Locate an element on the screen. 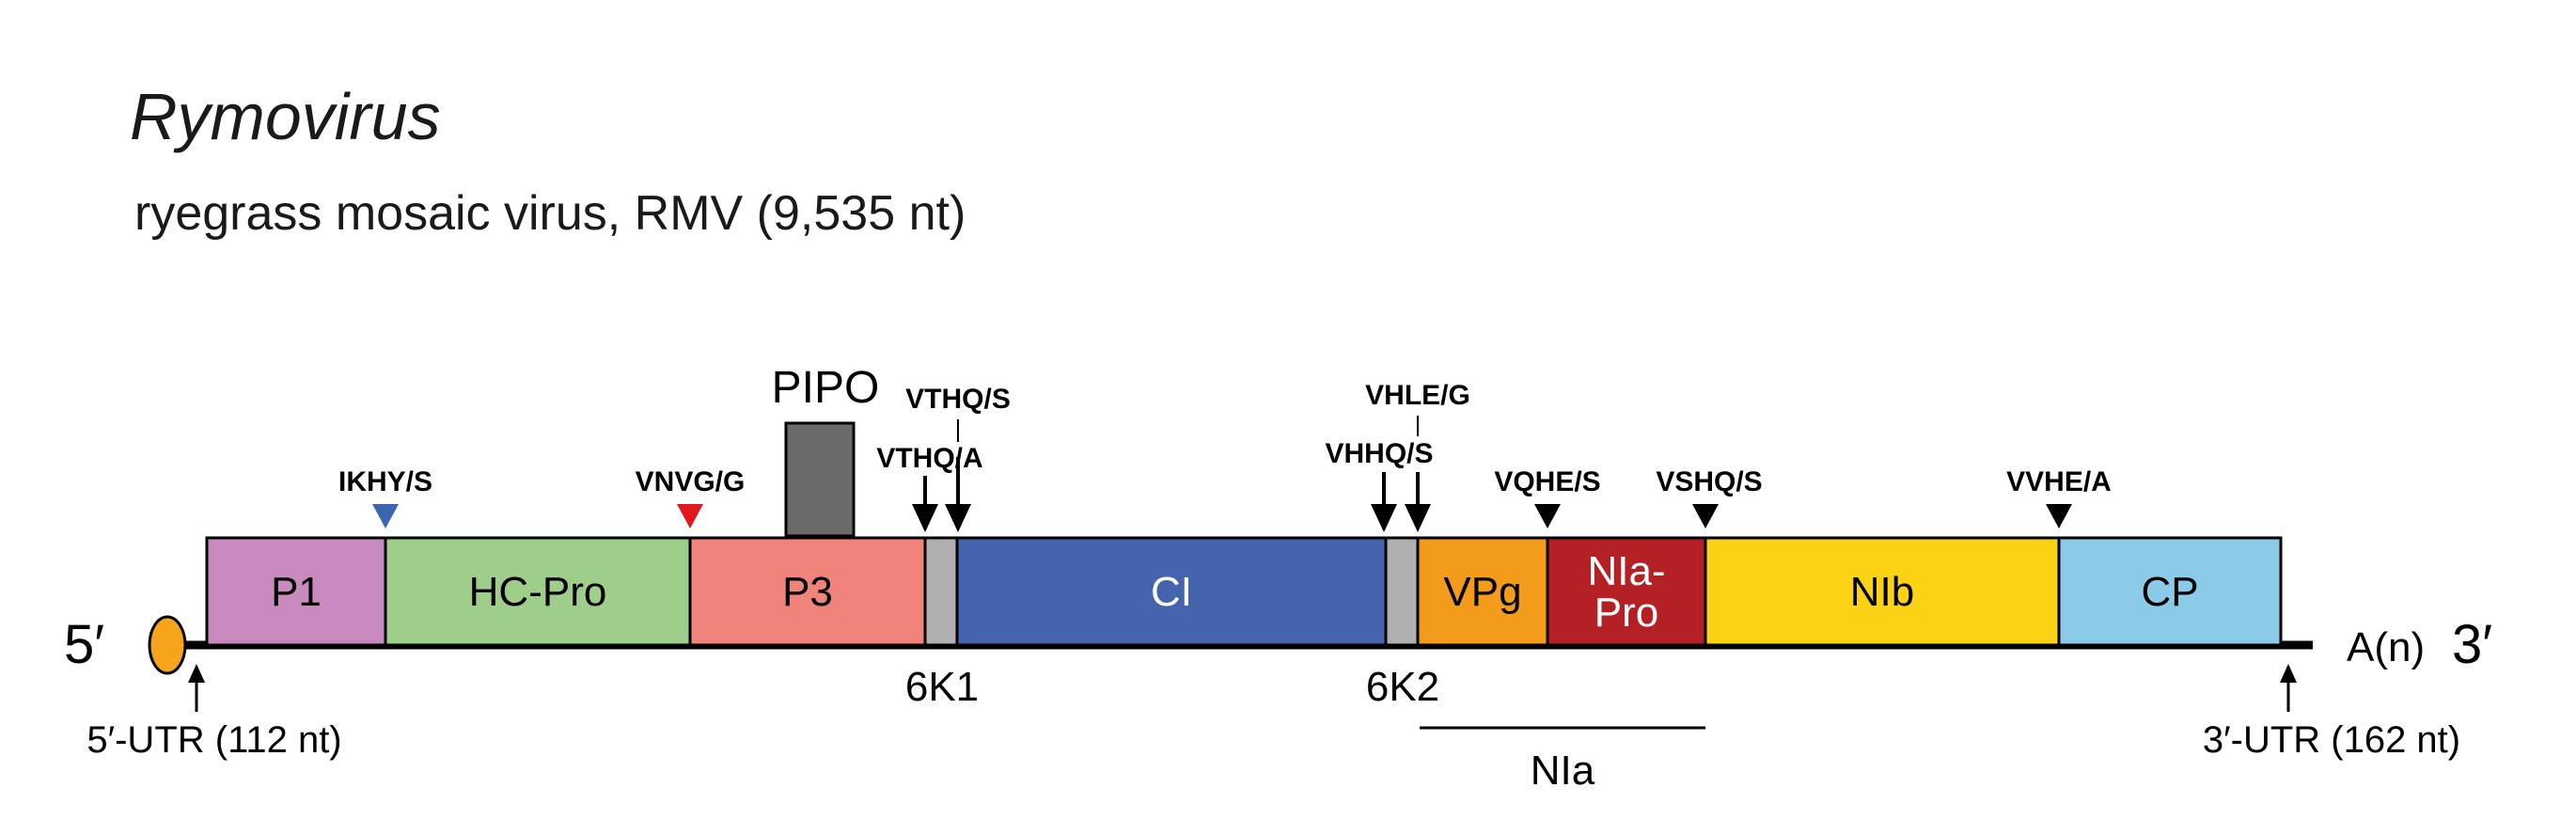  label-6k2: 6K2 is located at coordinates (1403, 687).